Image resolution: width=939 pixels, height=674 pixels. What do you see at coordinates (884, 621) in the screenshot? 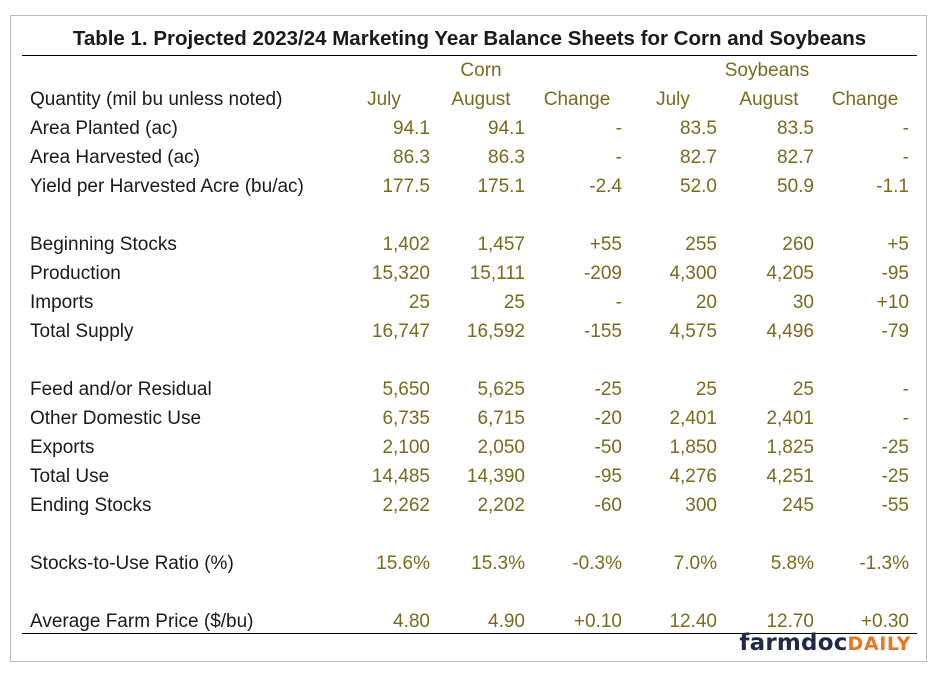
I see `row-value: +0.30` at bounding box center [884, 621].